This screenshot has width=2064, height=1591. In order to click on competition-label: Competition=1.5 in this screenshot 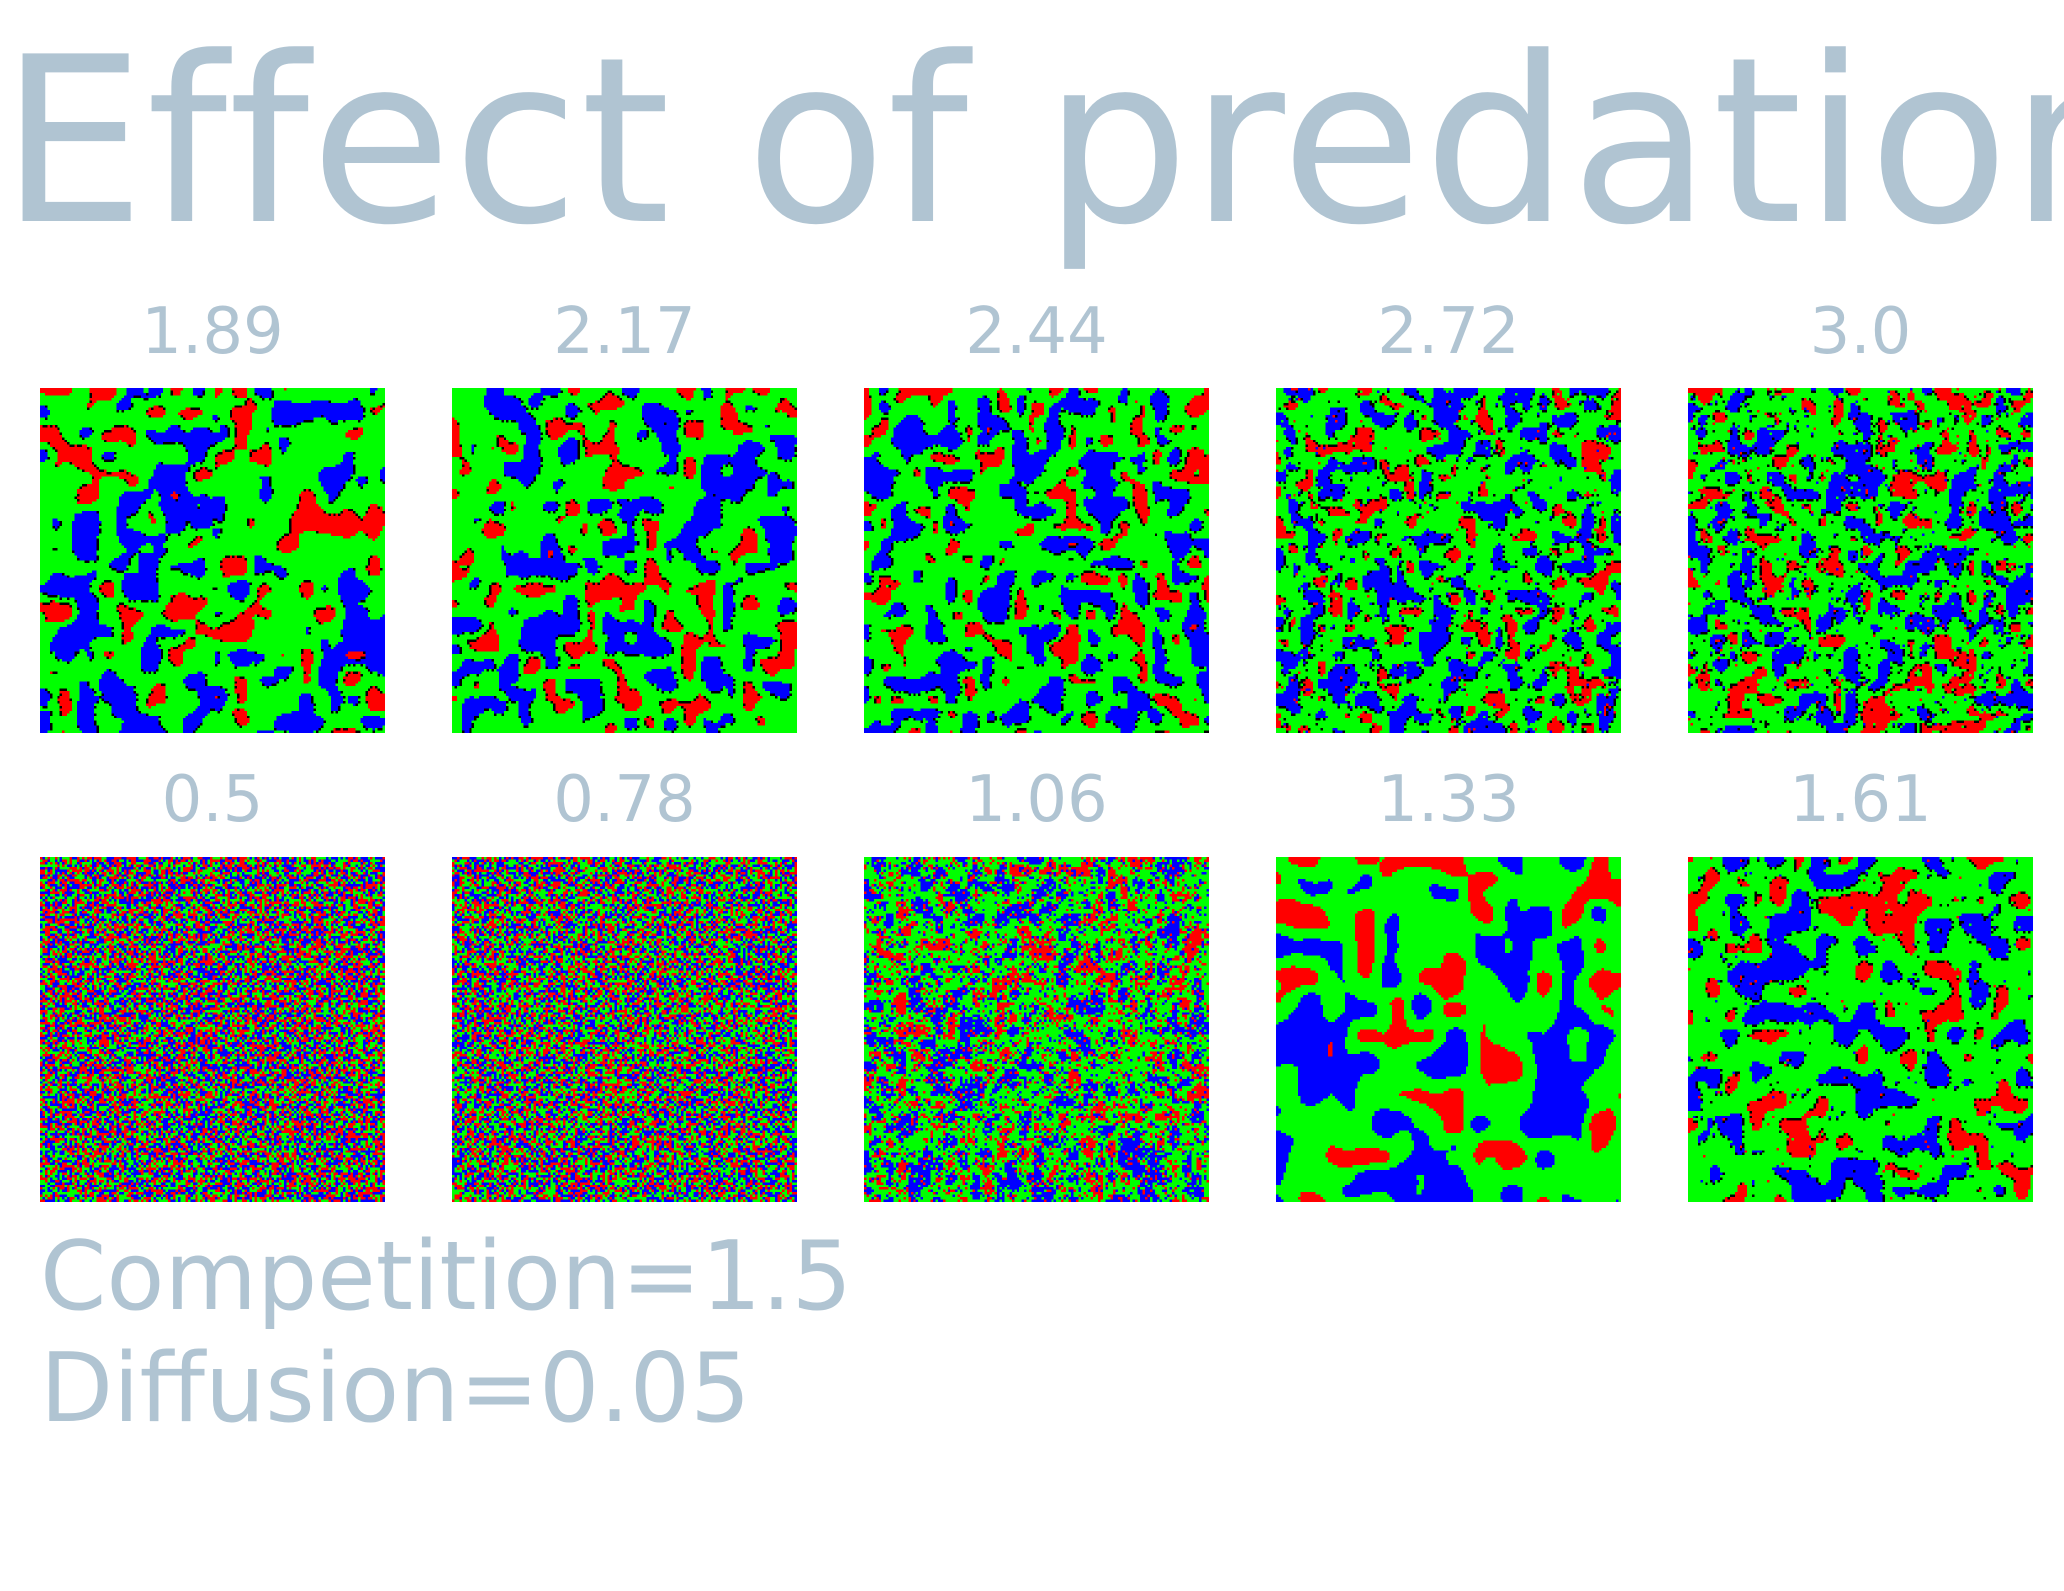, I will do `click(446, 1277)`.